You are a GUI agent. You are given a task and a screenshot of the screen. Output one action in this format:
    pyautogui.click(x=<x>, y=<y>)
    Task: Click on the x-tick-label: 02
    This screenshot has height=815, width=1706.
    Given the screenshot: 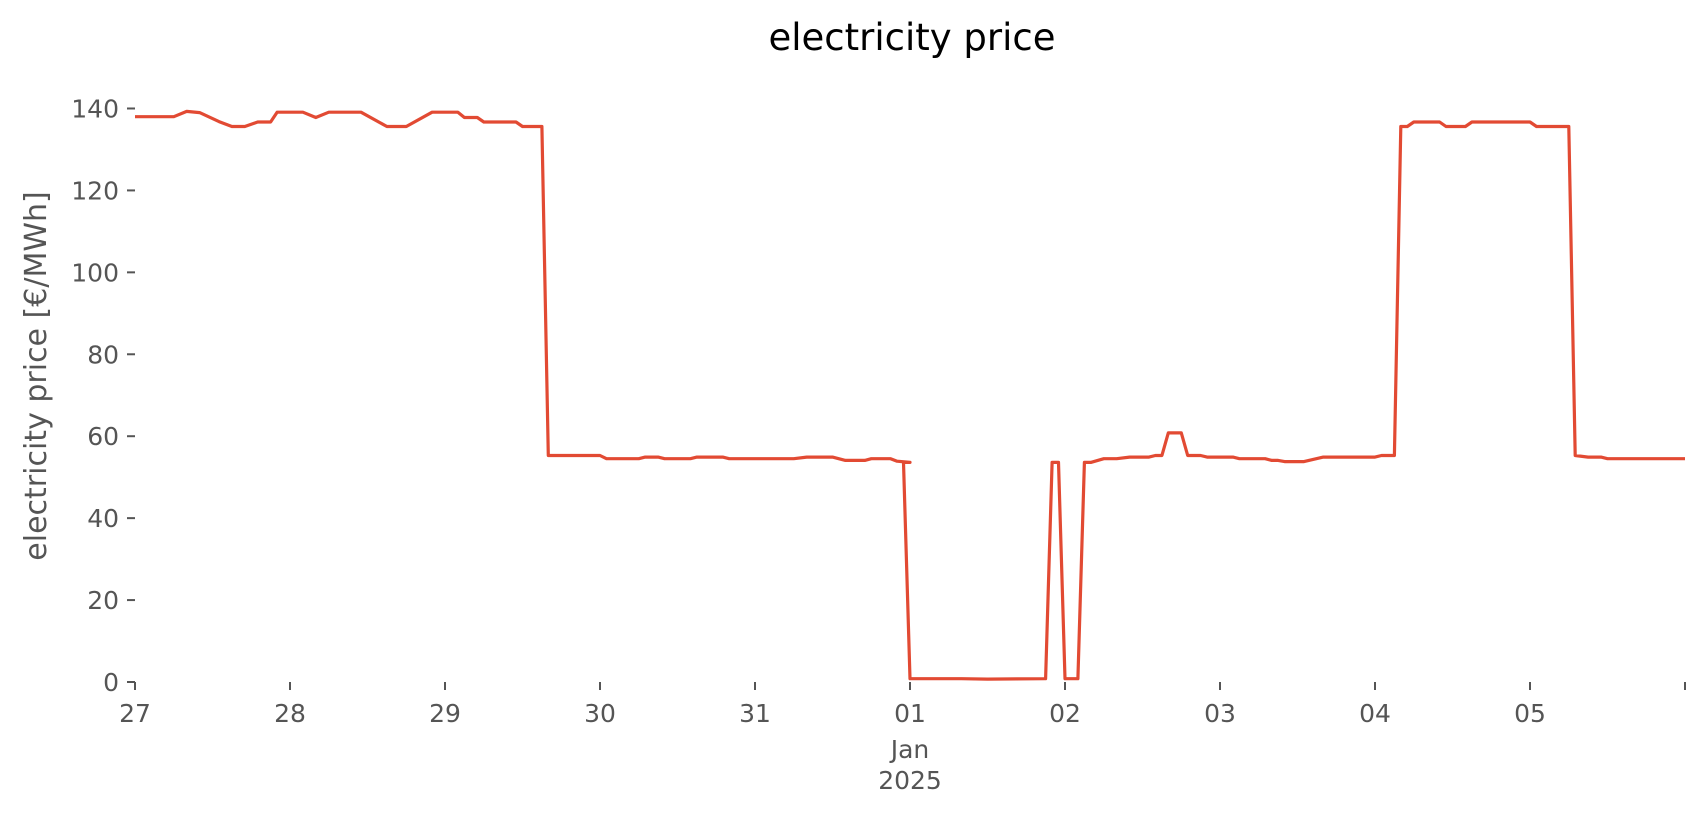 What is the action you would take?
    pyautogui.click(x=1065, y=713)
    